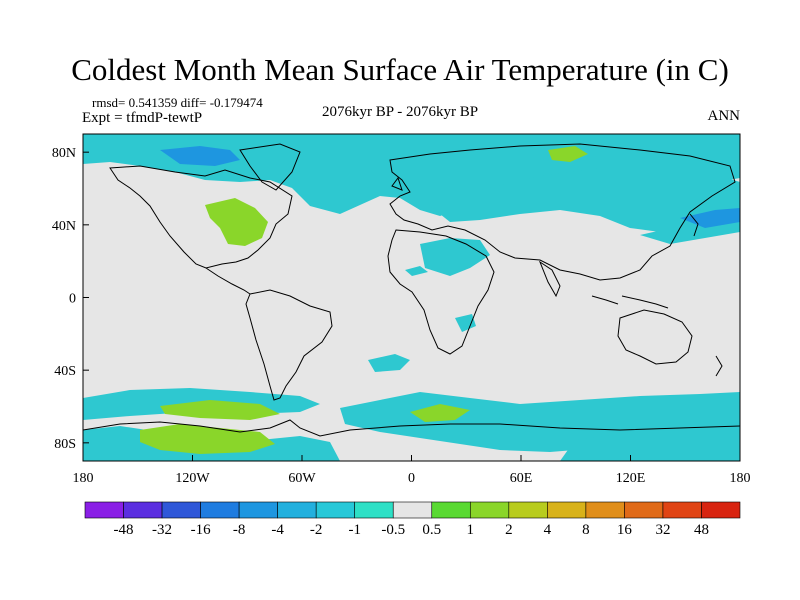 The image size is (800, 600). Describe the element at coordinates (236, 222) in the screenshot. I see `north-america-warm` at that location.